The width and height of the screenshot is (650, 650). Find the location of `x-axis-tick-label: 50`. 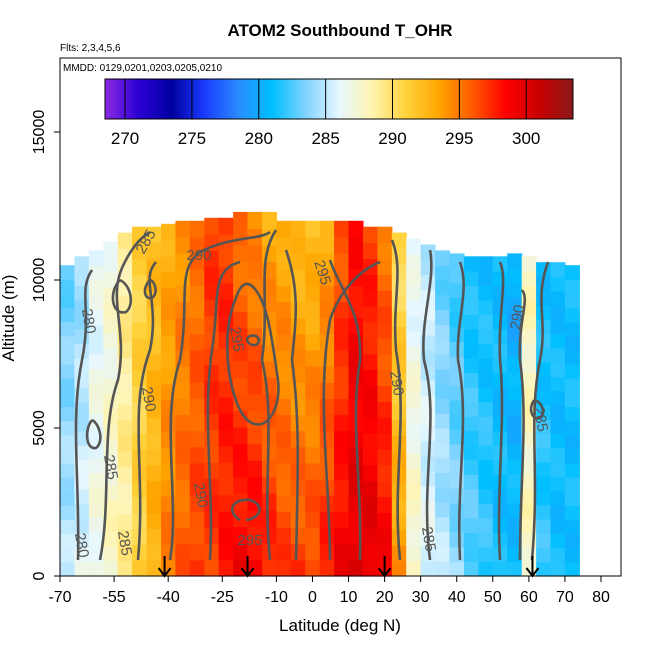

x-axis-tick-label: 50 is located at coordinates (493, 597).